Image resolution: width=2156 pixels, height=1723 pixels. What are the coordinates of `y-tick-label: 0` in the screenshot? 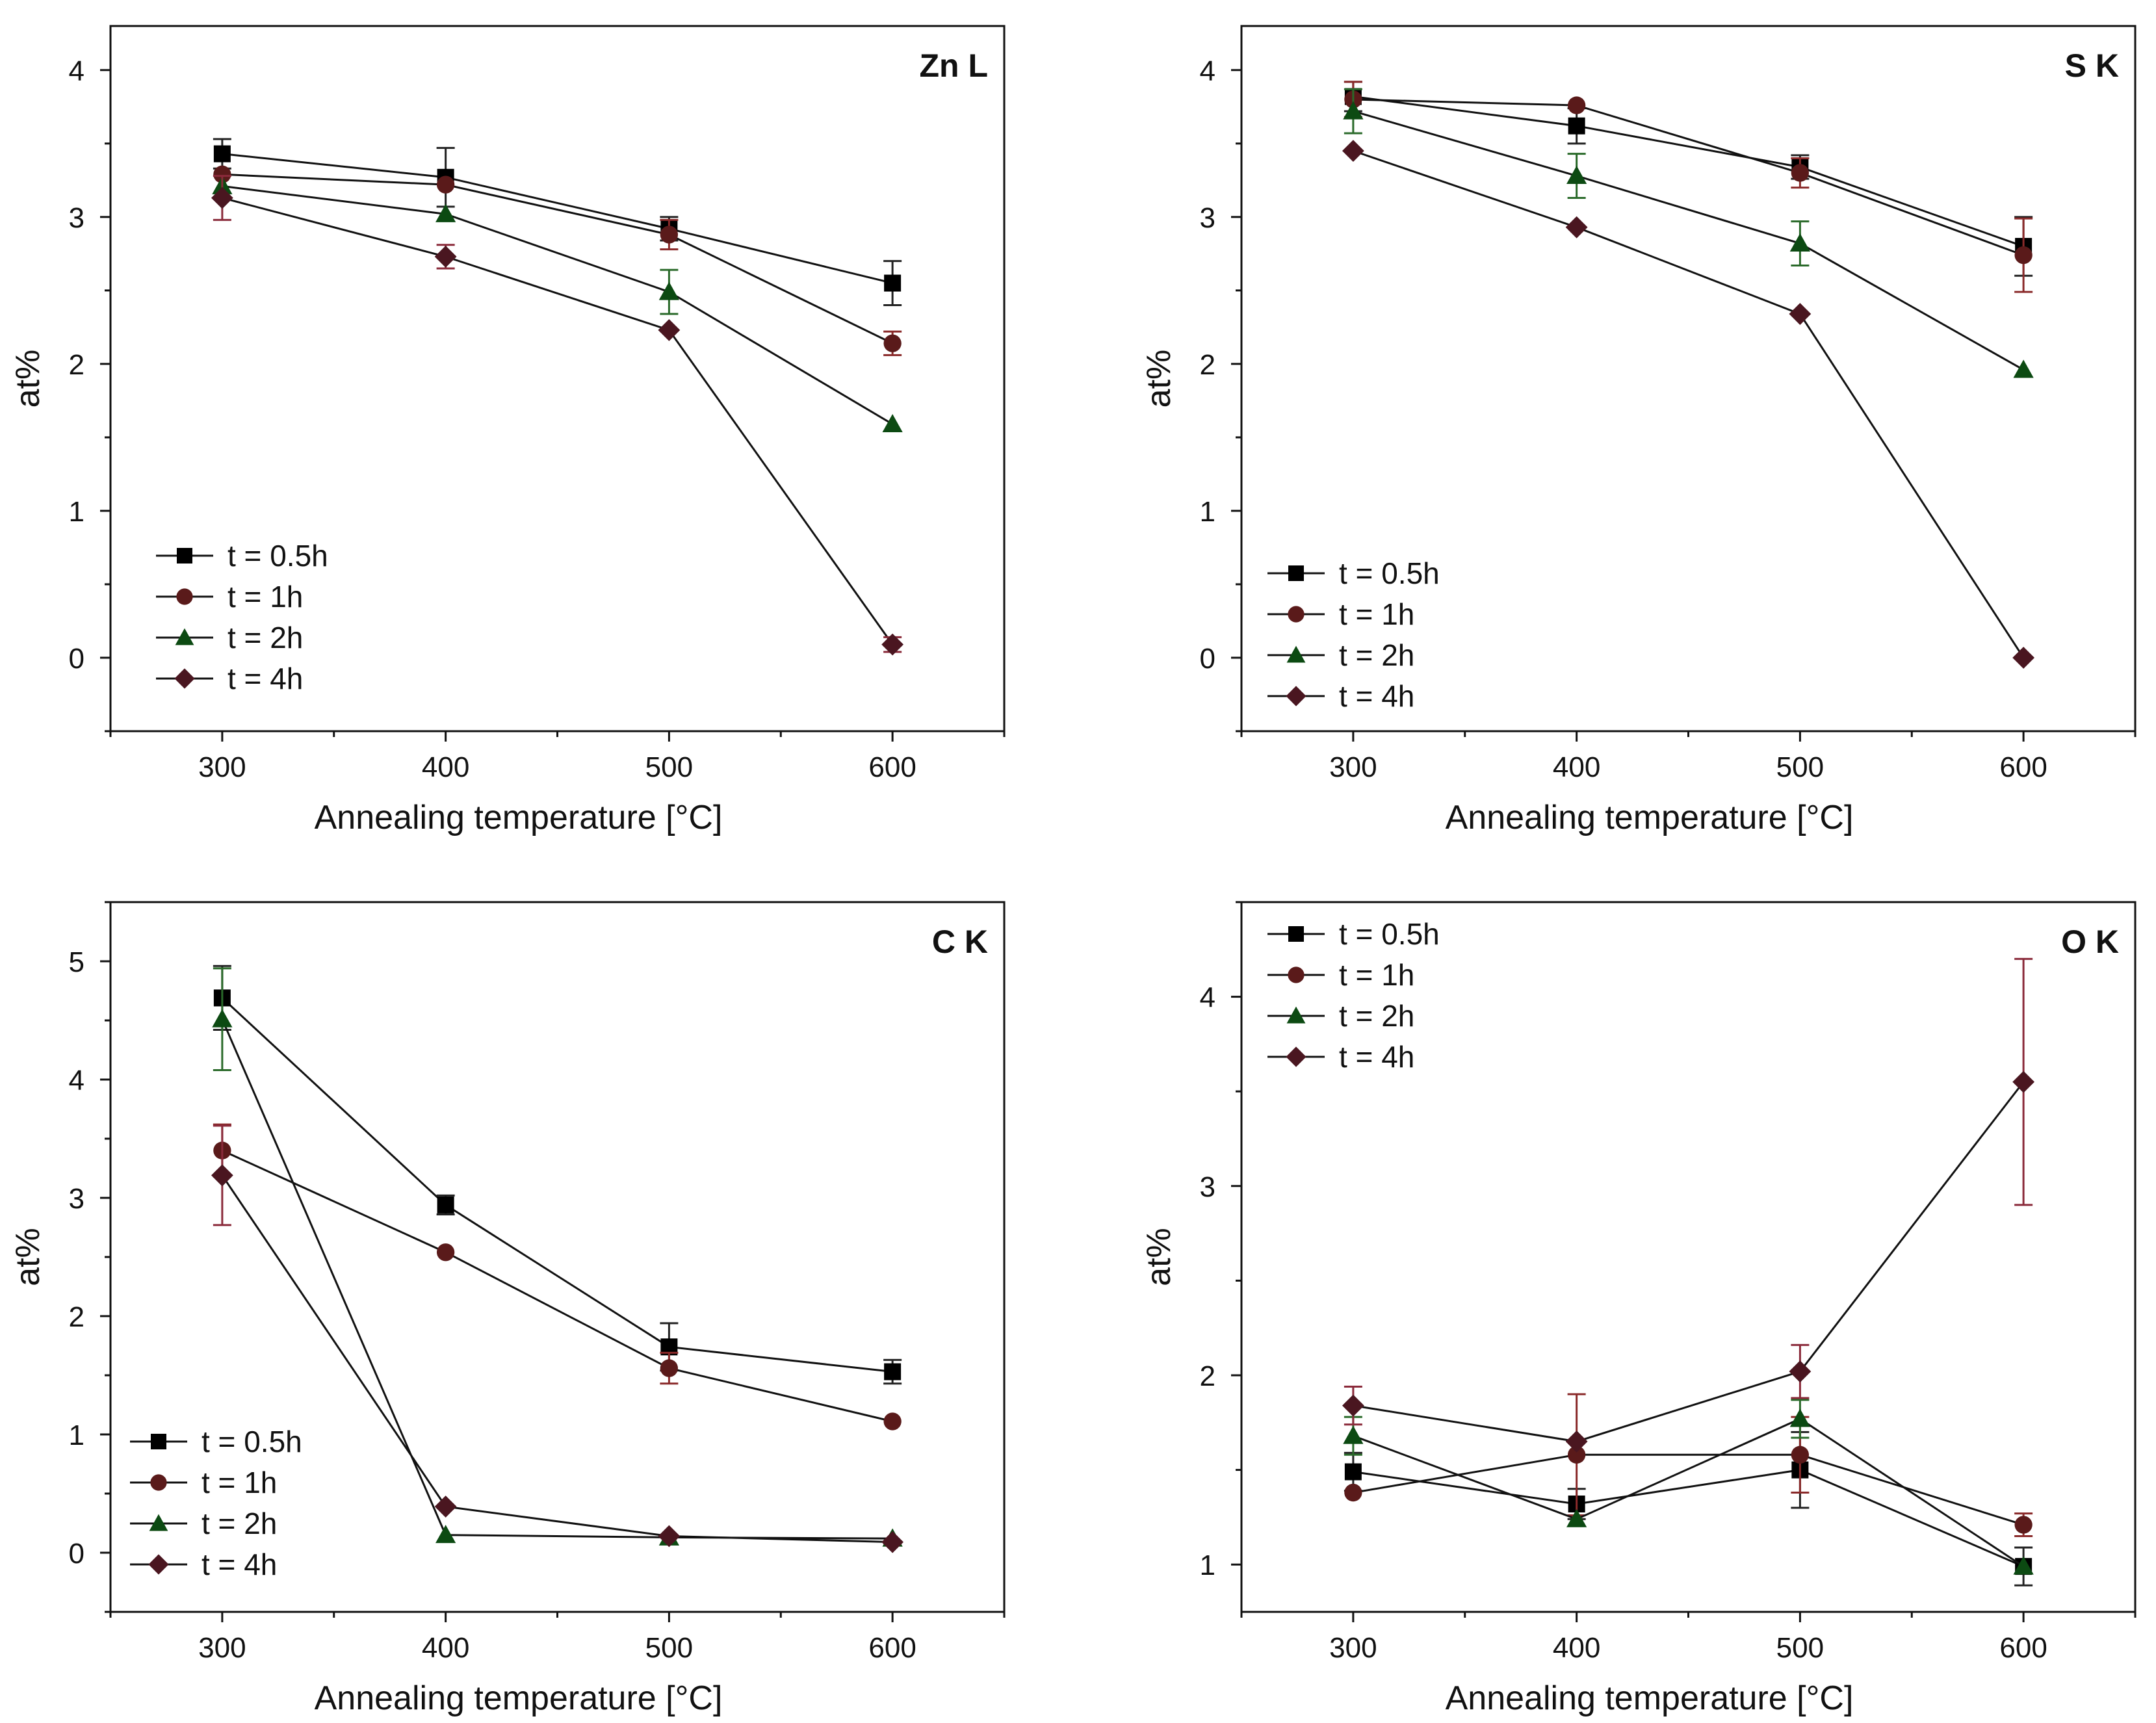 It's located at (76, 659).